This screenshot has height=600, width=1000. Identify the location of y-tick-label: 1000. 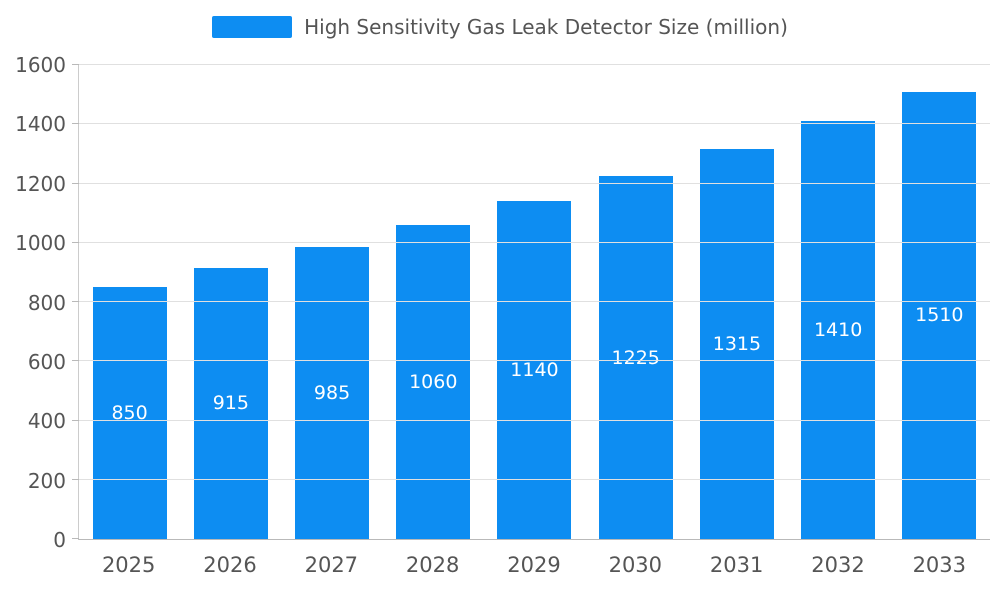
(40, 243).